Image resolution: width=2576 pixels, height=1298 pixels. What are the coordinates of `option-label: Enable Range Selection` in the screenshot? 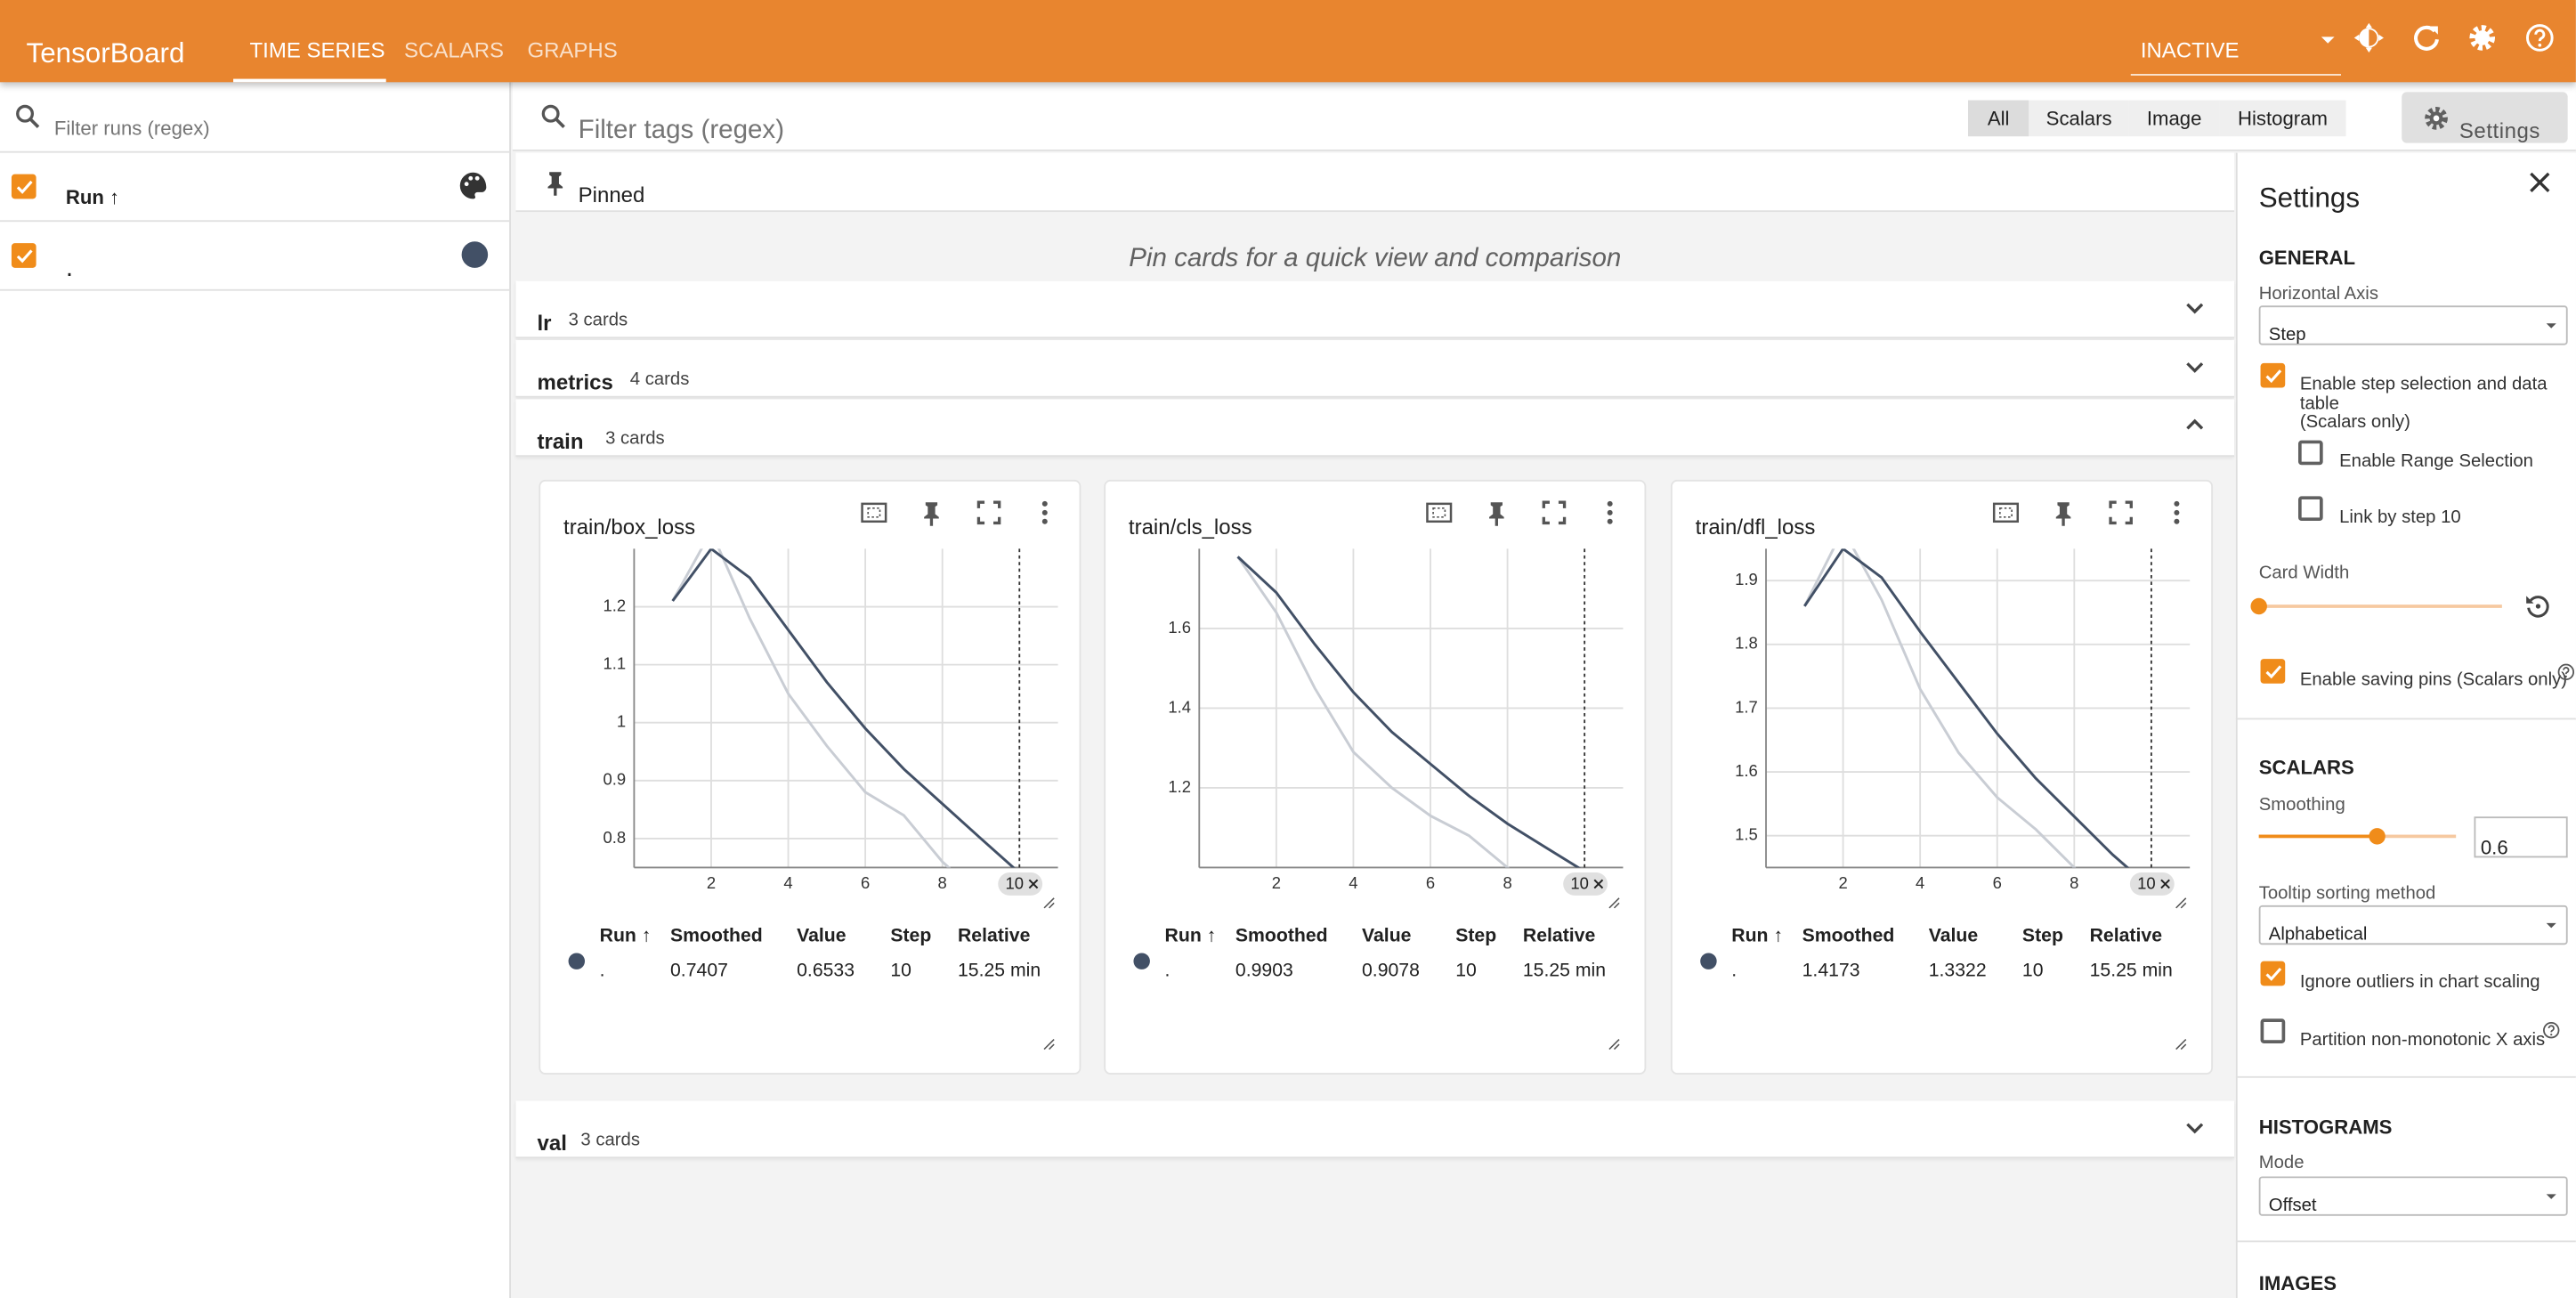 It's located at (2436, 461).